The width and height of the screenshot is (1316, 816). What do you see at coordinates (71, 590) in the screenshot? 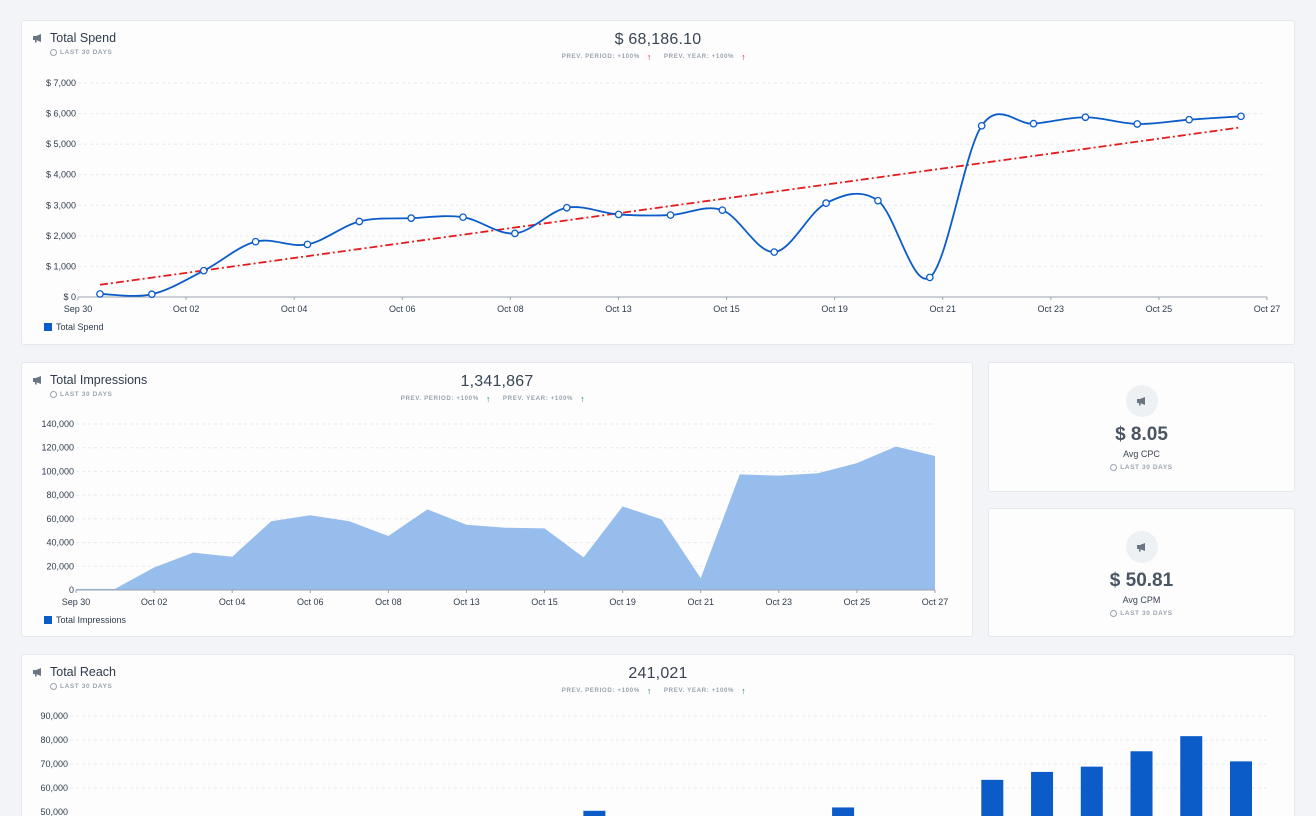
I see `y-tick-label: 0` at bounding box center [71, 590].